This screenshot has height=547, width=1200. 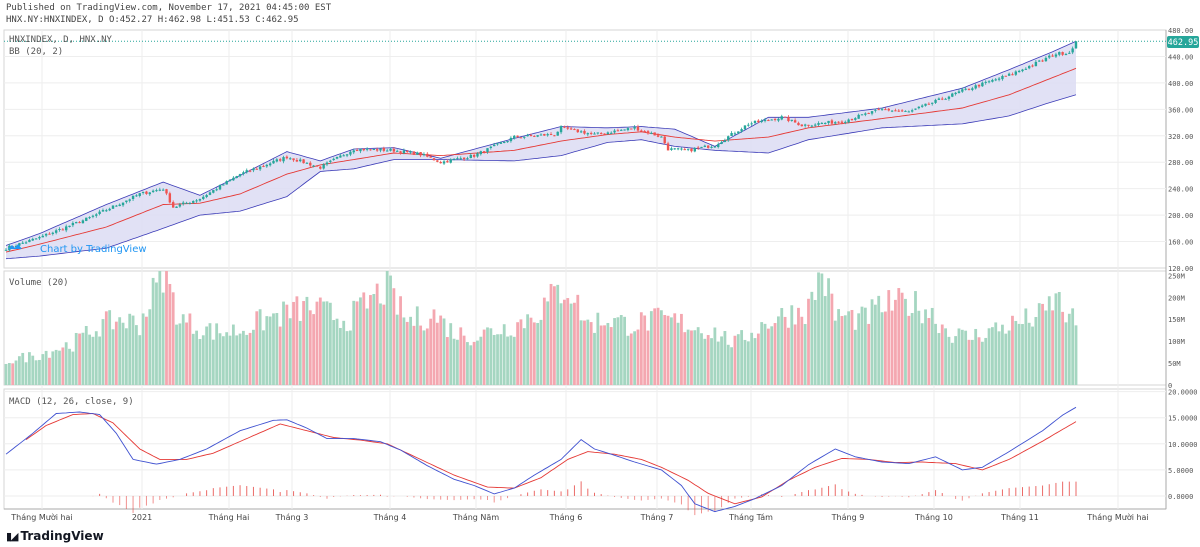 I want to click on tradingview-watermark: Chart by TradingView, so click(x=77, y=249).